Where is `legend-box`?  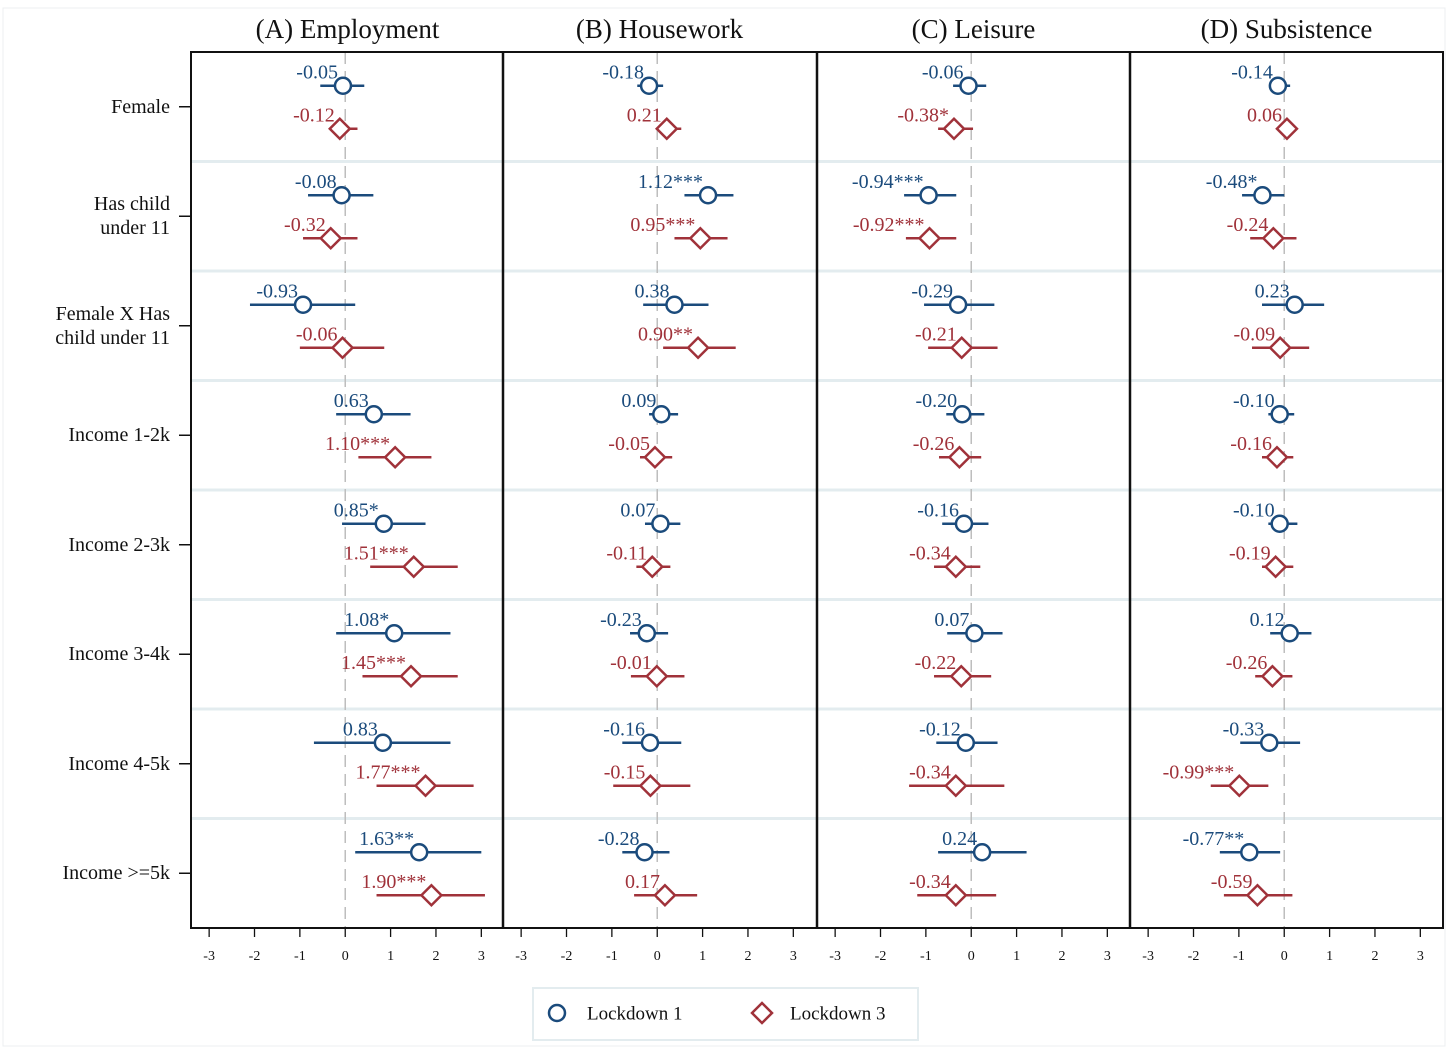 legend-box is located at coordinates (725, 1014).